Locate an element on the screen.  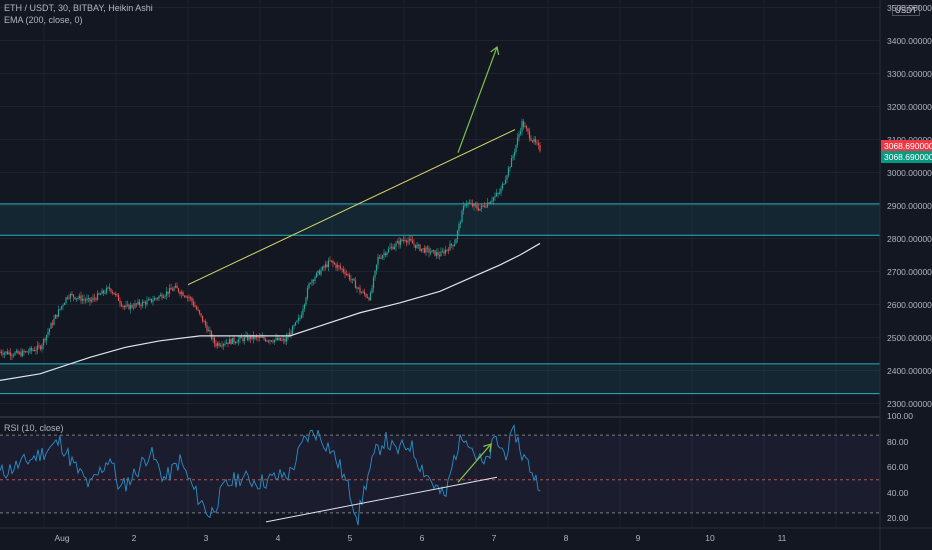
rsi-tick-label: 60.00 is located at coordinates (898, 467).